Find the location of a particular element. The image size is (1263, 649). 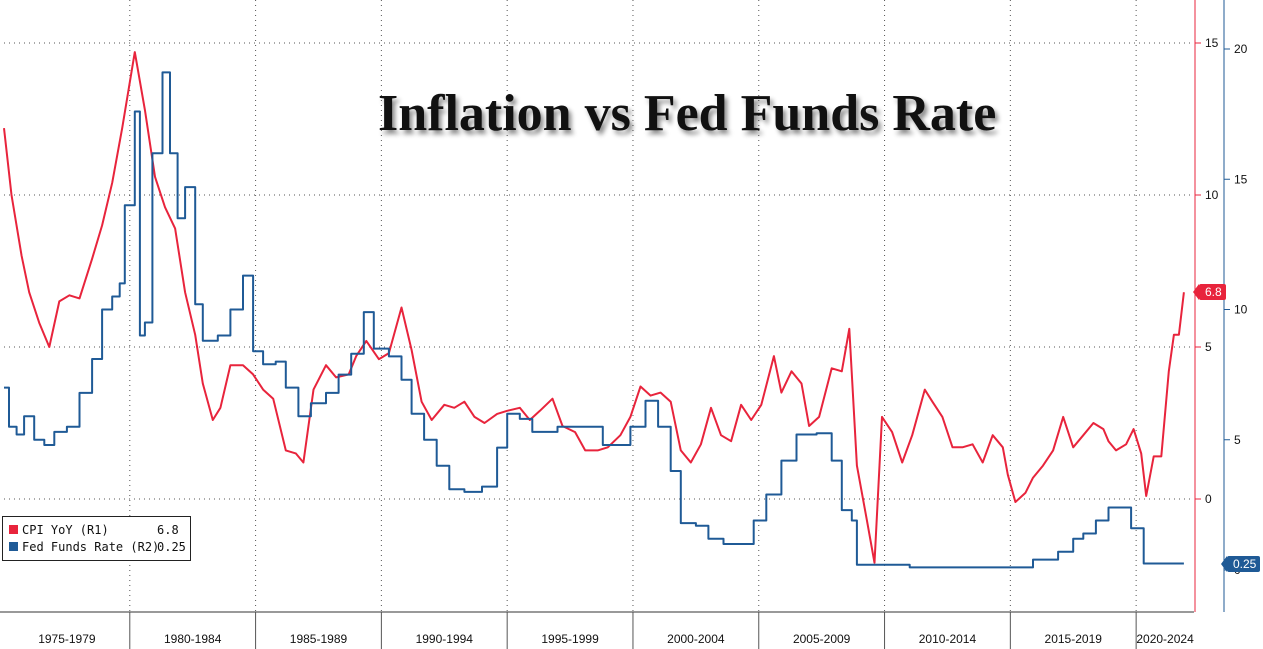

legend-swatch-ffr is located at coordinates (13, 546).